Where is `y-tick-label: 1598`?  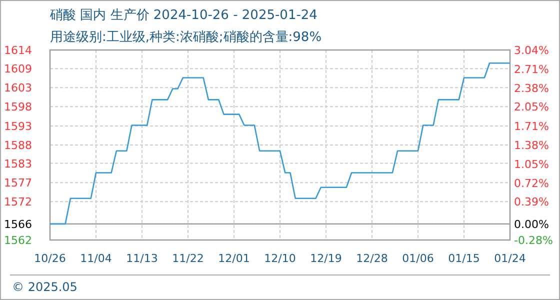 y-tick-label: 1598 is located at coordinates (18, 107).